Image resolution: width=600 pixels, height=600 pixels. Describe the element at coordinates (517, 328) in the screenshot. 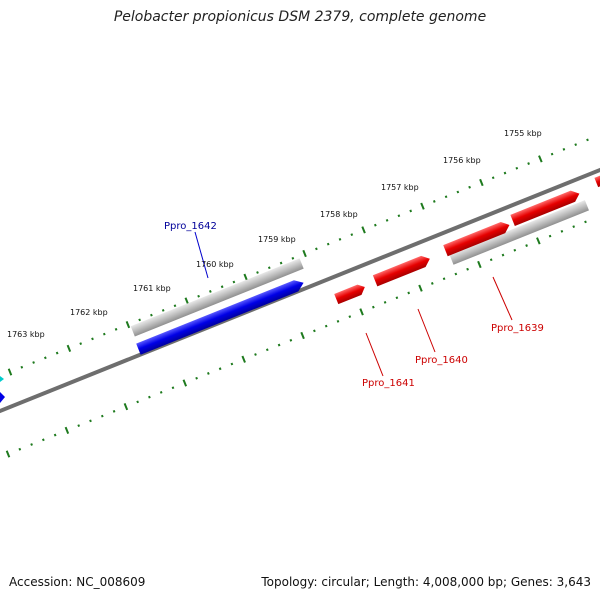

I see `gene-label-ppro-1639: Ppro_1639` at that location.